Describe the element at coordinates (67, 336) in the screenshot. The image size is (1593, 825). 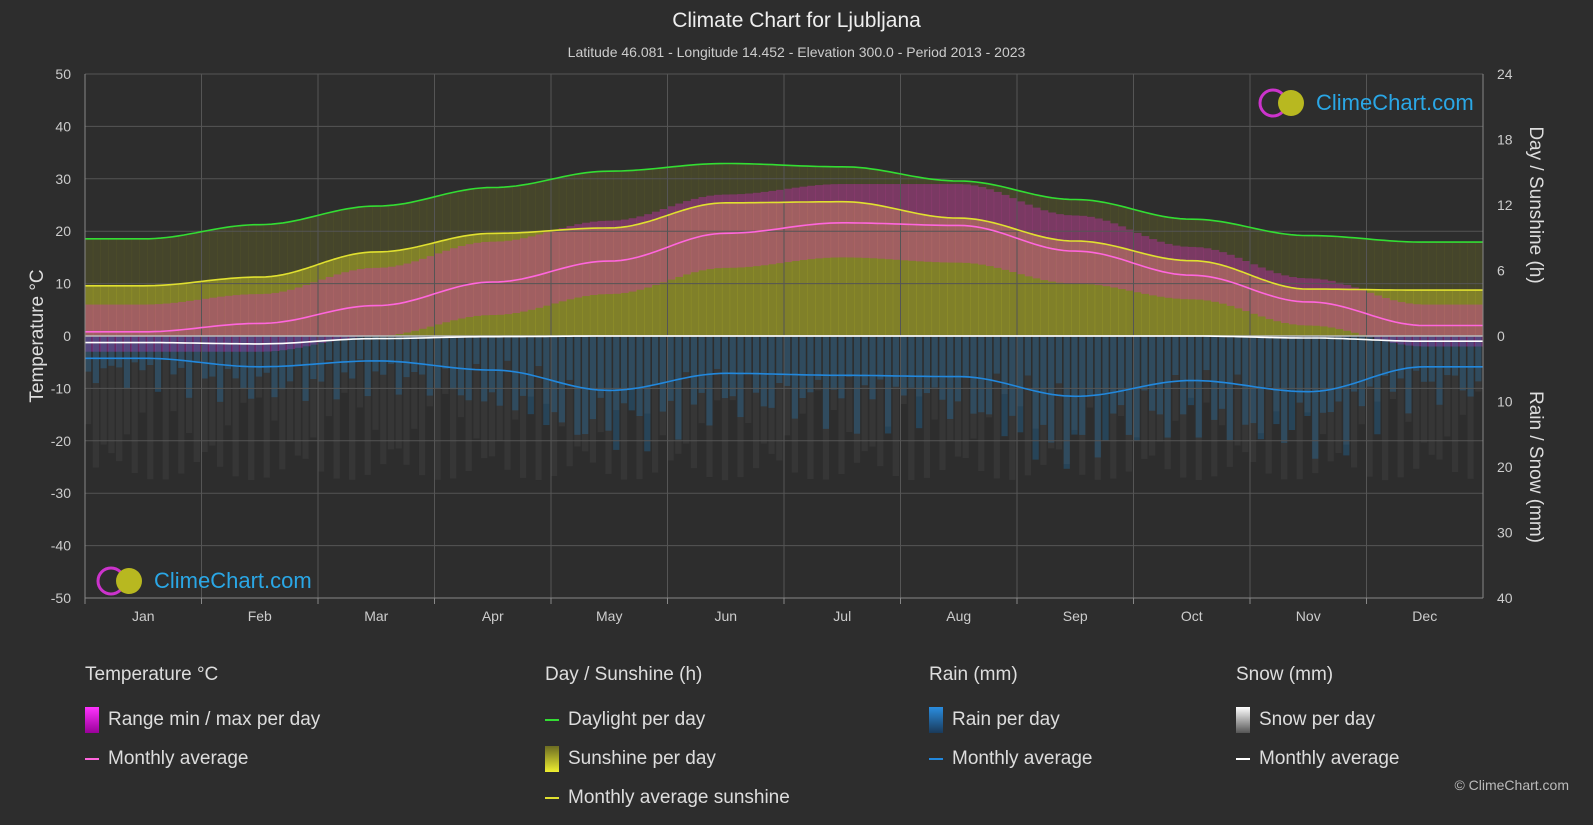
I see `y-left-tick-label: 0` at that location.